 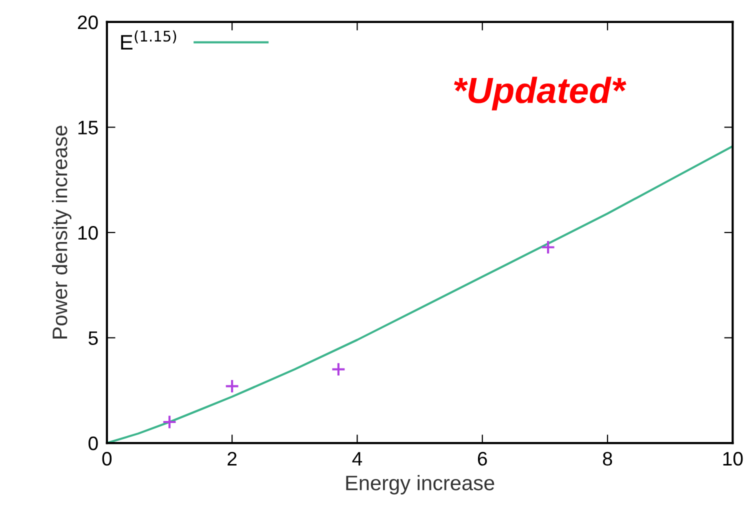 What do you see at coordinates (232, 459) in the screenshot?
I see `x-tick-label: 2` at bounding box center [232, 459].